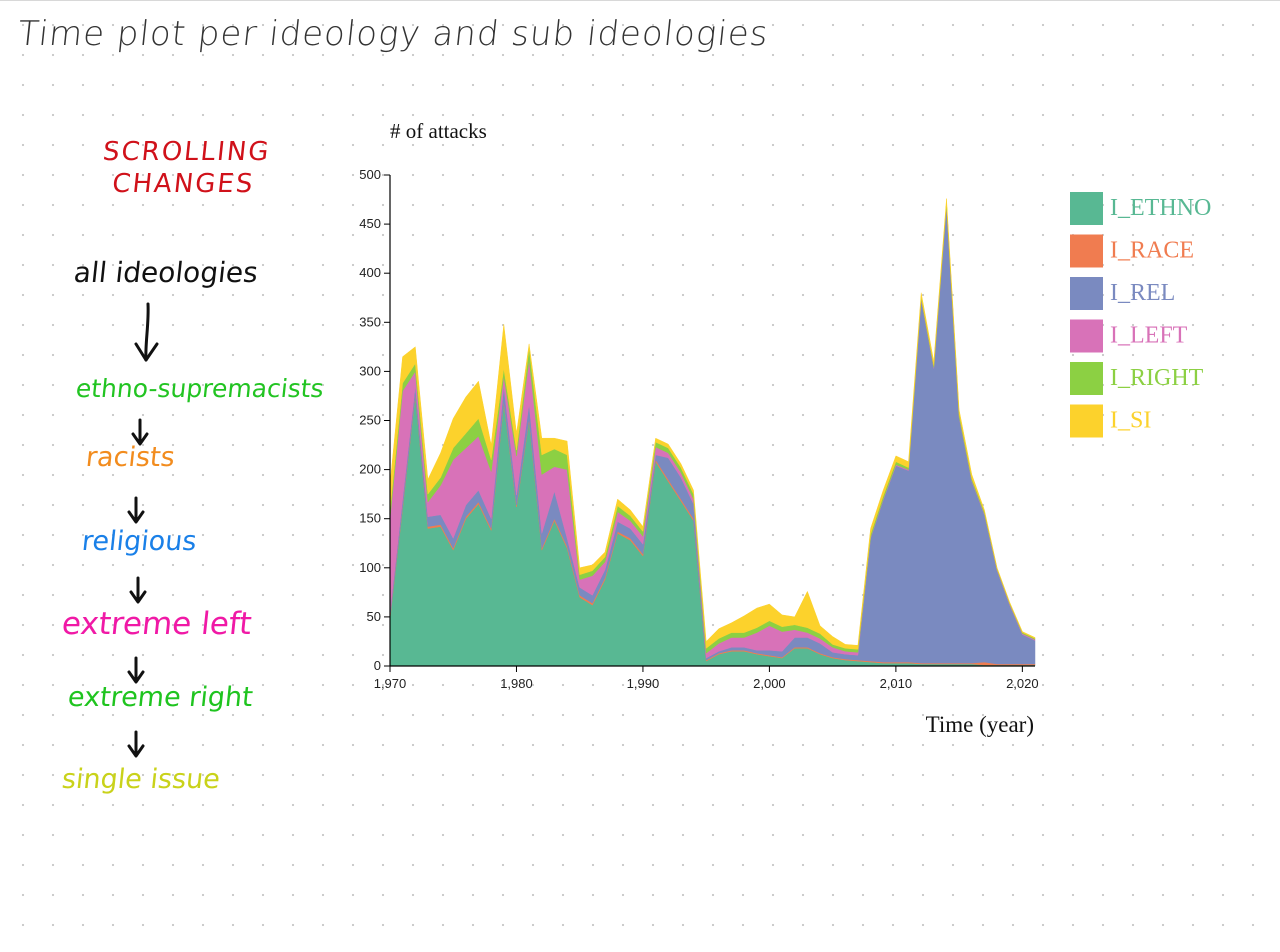 This screenshot has width=1280, height=952. What do you see at coordinates (438, 131) in the screenshot?
I see `chart-title: # of attacks` at bounding box center [438, 131].